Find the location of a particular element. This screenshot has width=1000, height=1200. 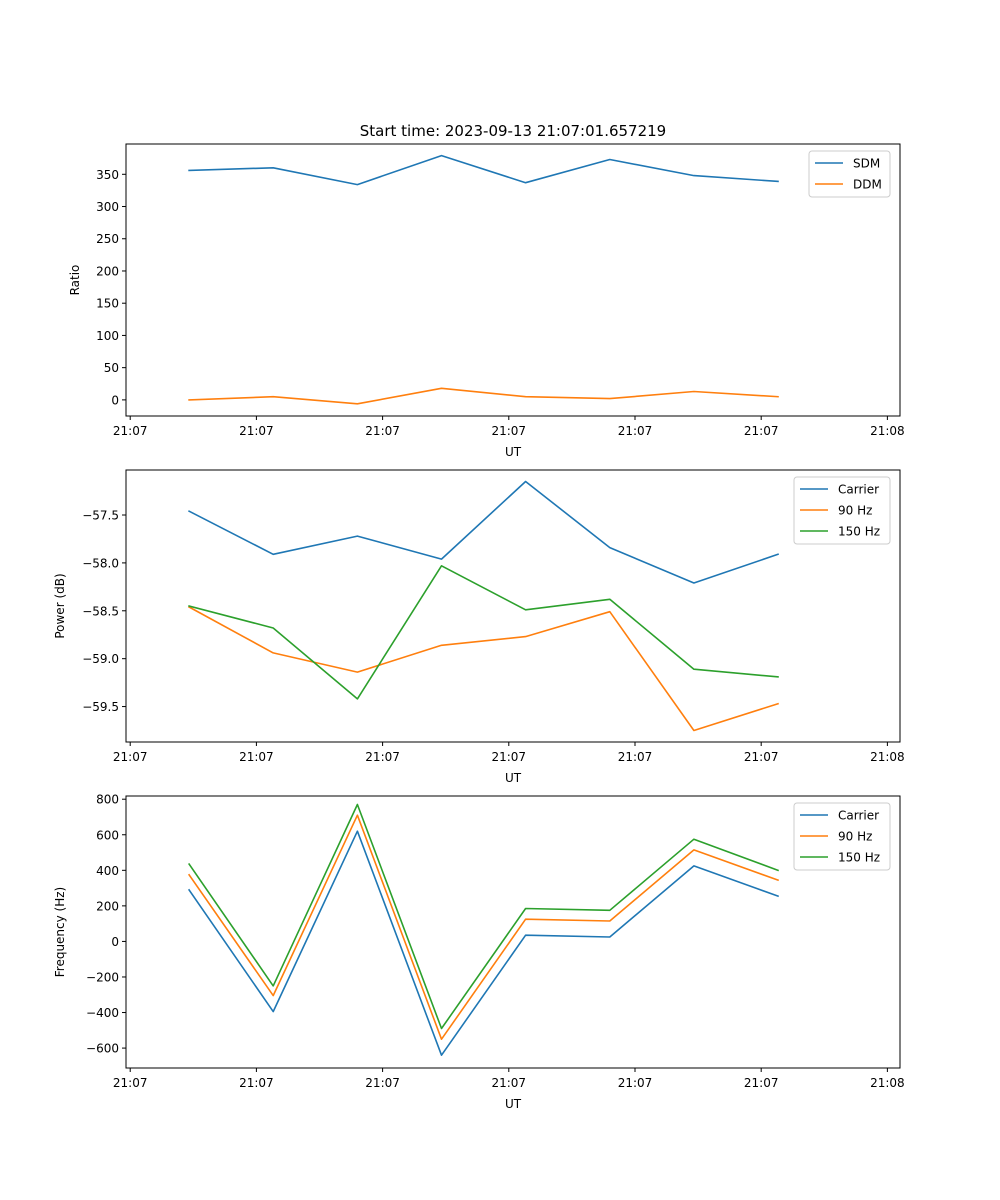

power-series-90-hz is located at coordinates (484, 668).